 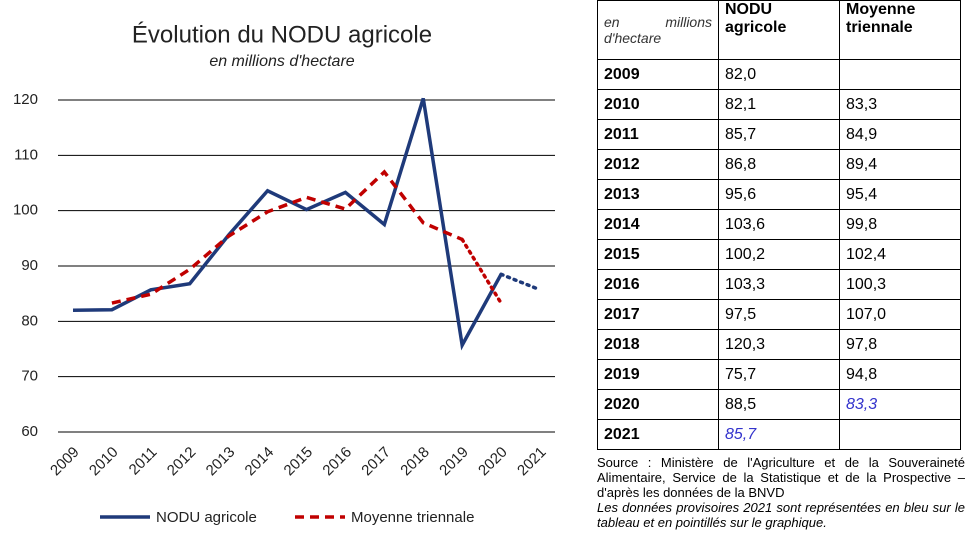 I want to click on table-row: 2013 95,6 95,4, so click(x=779, y=194).